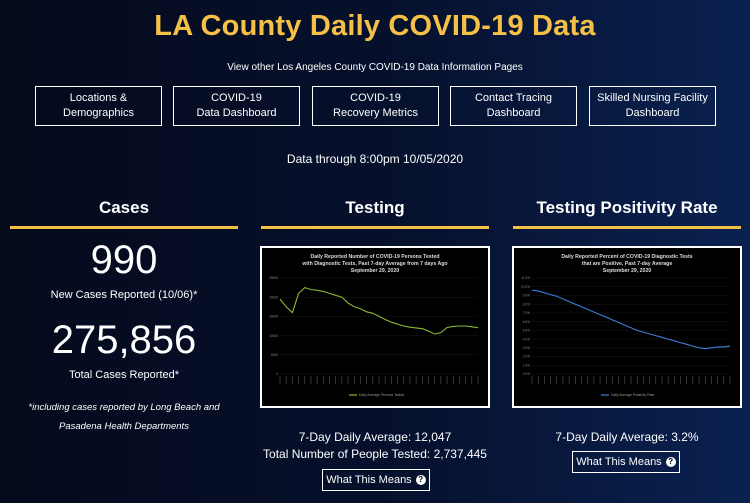 This screenshot has width=750, height=503. Describe the element at coordinates (98, 113) in the screenshot. I see `nav-label-line2: Demographics` at that location.